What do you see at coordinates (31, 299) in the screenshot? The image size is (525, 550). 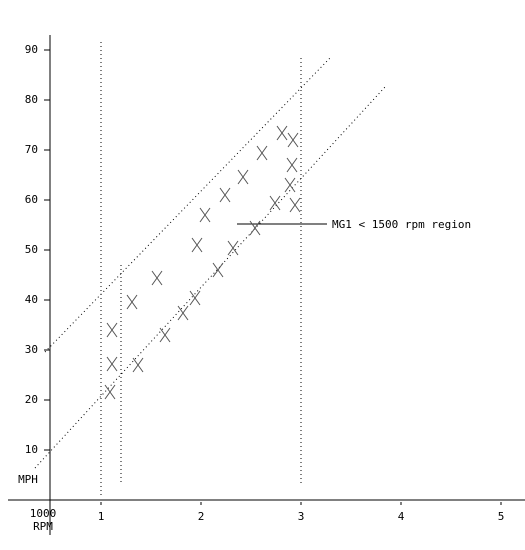 I see `y-tick-label: 40` at bounding box center [31, 299].